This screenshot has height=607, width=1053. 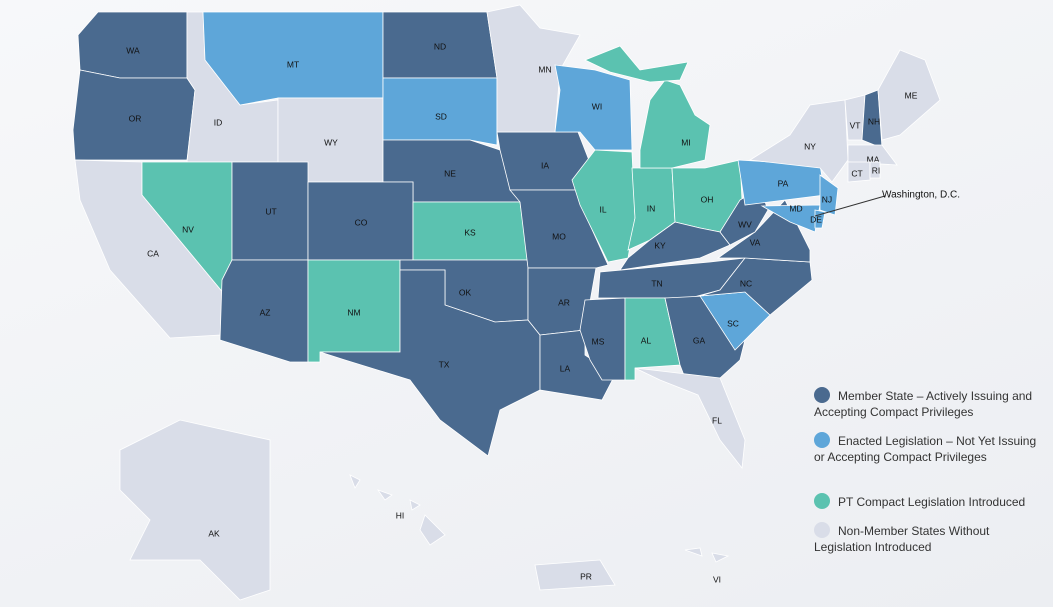 I want to click on state-label: DE, so click(x=816, y=219).